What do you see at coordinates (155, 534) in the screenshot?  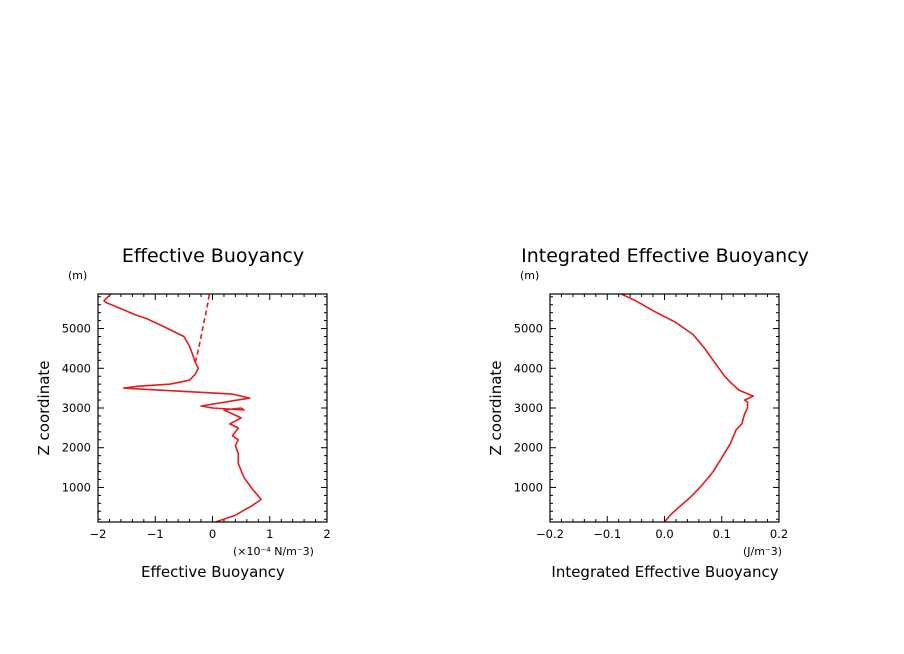 I see `x-tick-label: −1` at bounding box center [155, 534].